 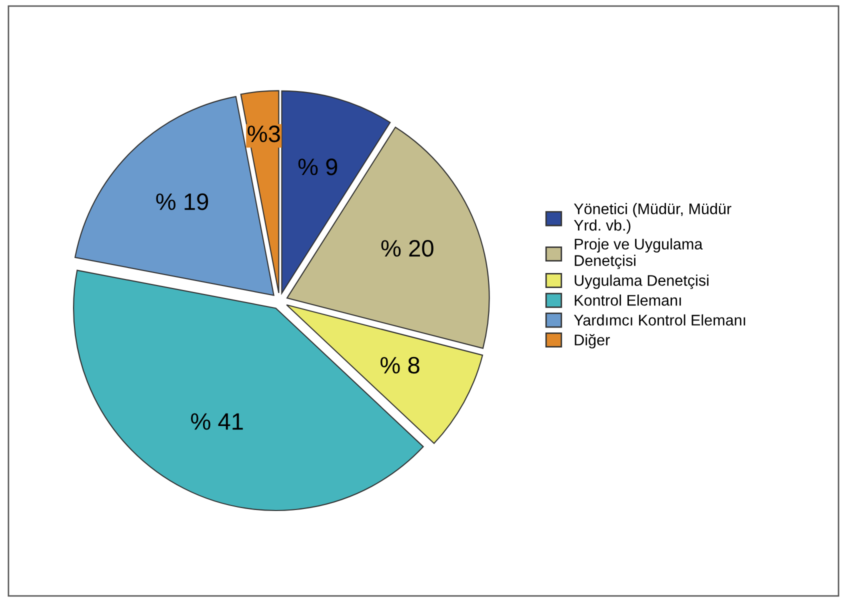 What do you see at coordinates (653, 218) in the screenshot?
I see `legend-label: Yönetici (Müdür, Müdür Yrd. vb.)` at bounding box center [653, 218].